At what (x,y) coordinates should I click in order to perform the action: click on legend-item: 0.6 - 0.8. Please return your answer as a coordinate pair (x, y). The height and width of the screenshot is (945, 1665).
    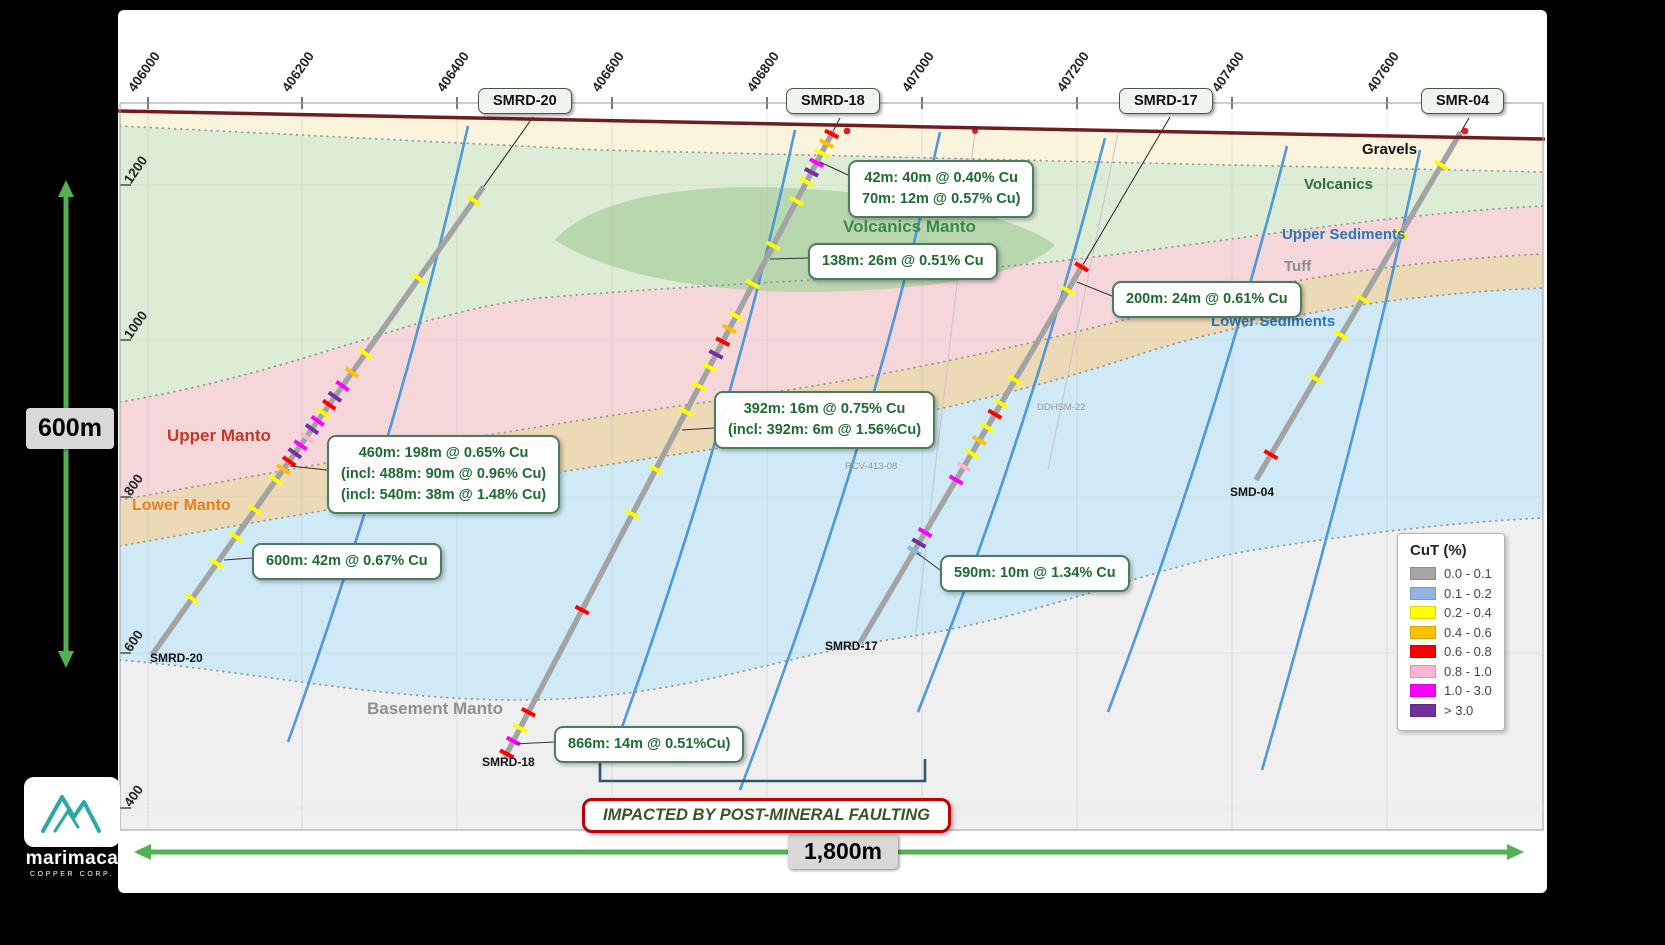
    Looking at the image, I should click on (1451, 651).